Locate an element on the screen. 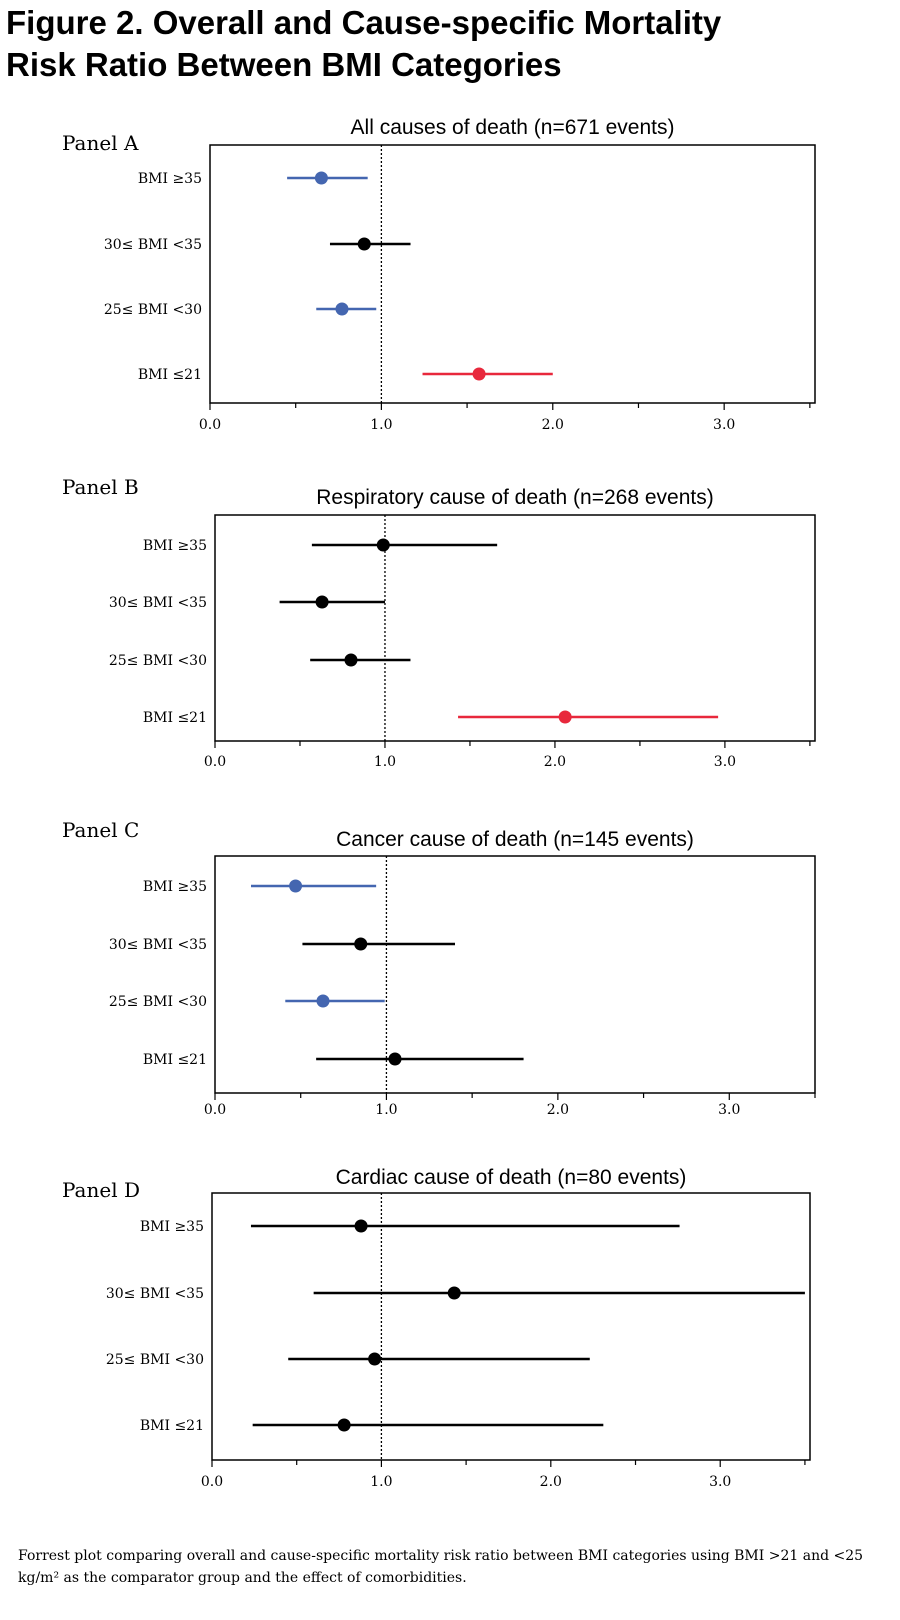  panel-d-plot-frame is located at coordinates (511, 1326).